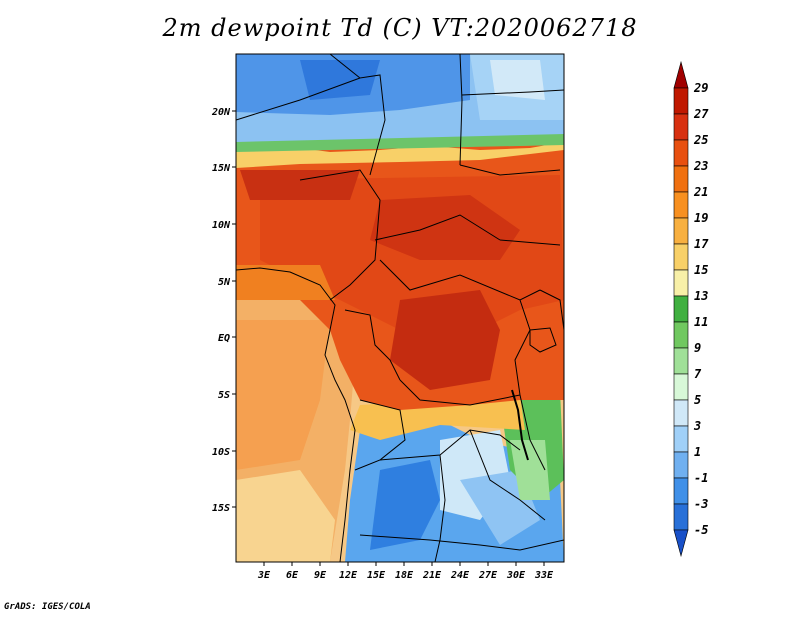 Image resolution: width=800 pixels, height=618 pixels. I want to click on lat-label-10n: 10N, so click(221, 225).